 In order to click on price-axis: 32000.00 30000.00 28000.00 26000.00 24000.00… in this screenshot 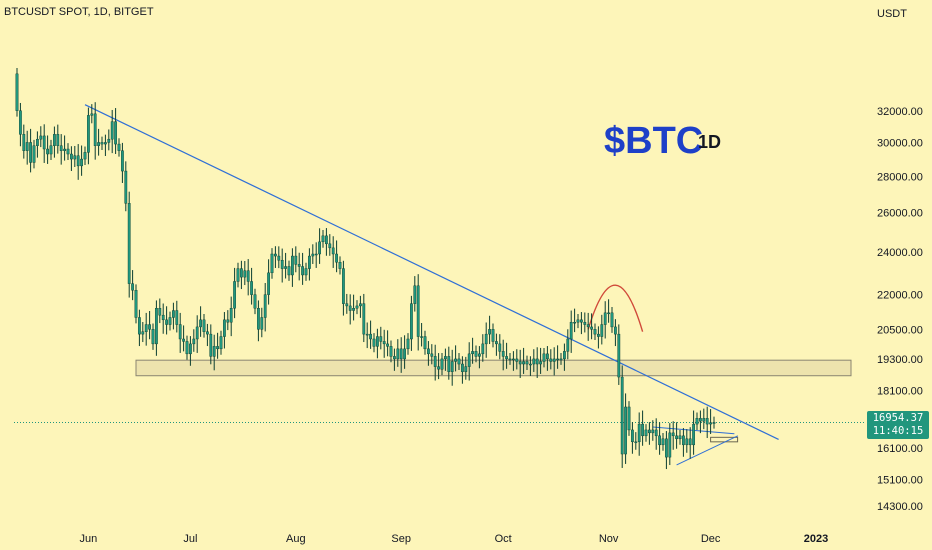, I will do `click(900, 309)`.